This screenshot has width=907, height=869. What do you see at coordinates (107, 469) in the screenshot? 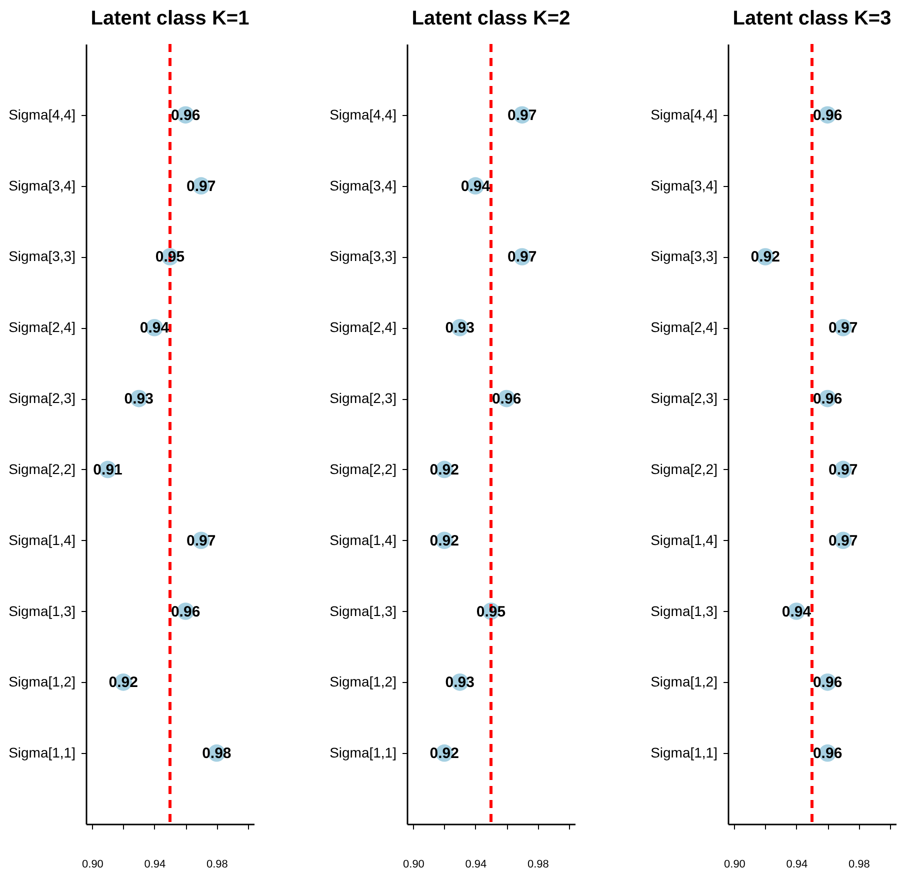
I see `data-label: 0.91` at bounding box center [107, 469].